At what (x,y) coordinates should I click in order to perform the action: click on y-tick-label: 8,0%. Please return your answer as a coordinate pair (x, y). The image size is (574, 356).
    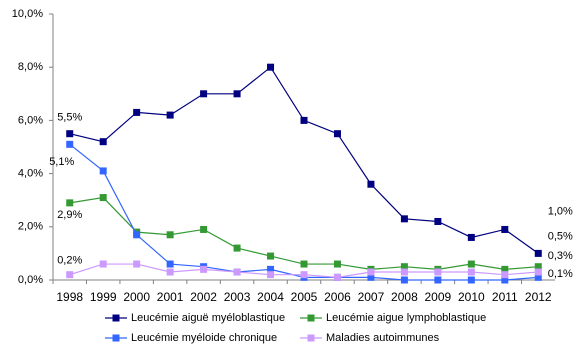
    Looking at the image, I should click on (30, 67).